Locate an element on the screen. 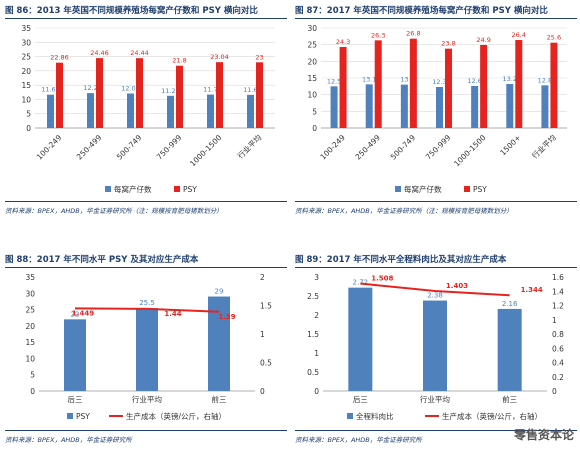 The image size is (580, 451). data-label: 12.8 is located at coordinates (545, 80).